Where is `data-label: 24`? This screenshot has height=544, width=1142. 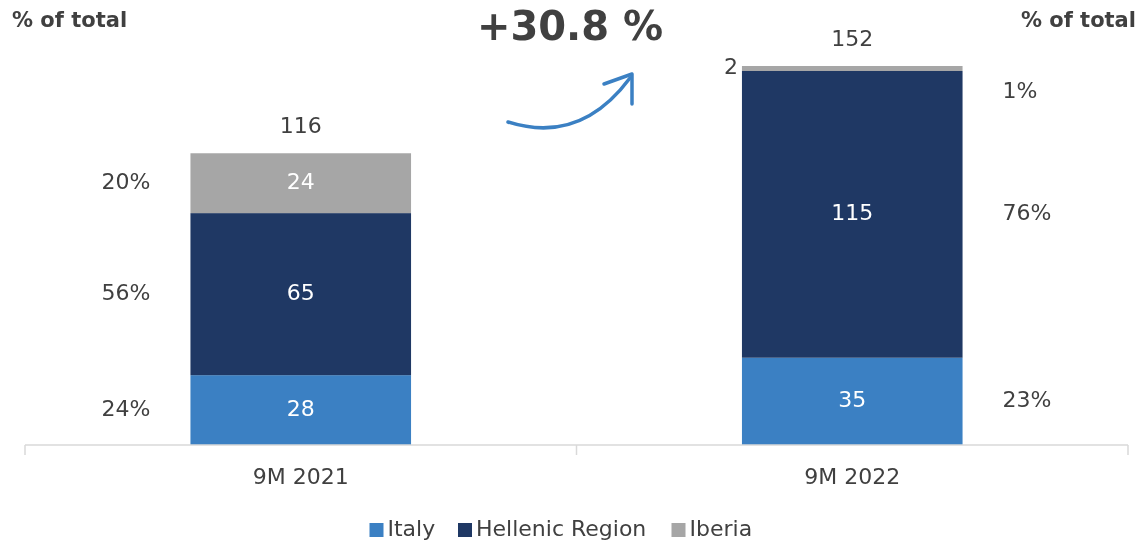 data-label: 24 is located at coordinates (300, 182).